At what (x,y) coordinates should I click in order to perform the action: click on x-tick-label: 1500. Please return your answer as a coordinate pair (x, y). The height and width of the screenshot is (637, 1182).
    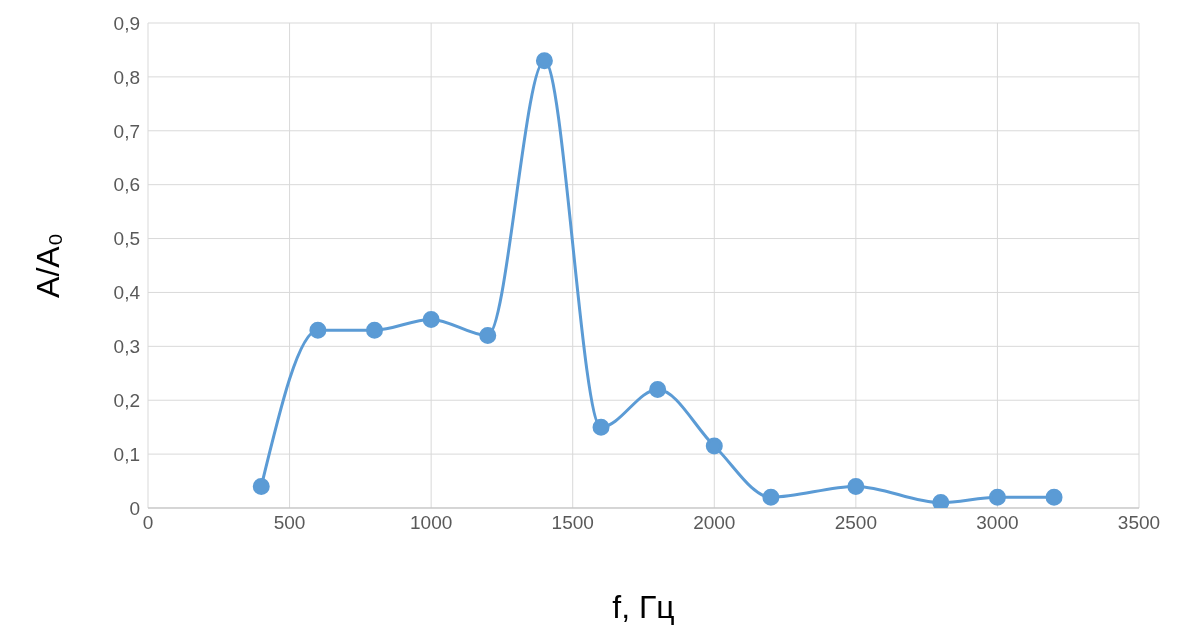
    Looking at the image, I should click on (572, 523).